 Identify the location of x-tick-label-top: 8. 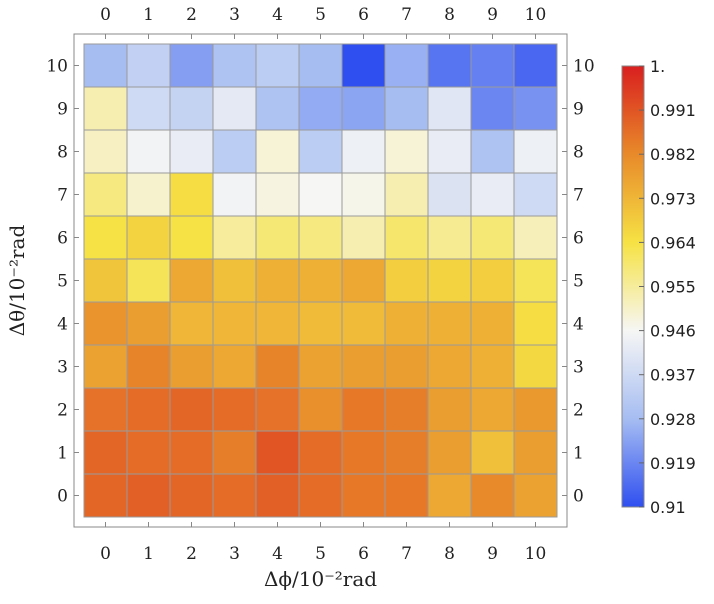
(449, 15).